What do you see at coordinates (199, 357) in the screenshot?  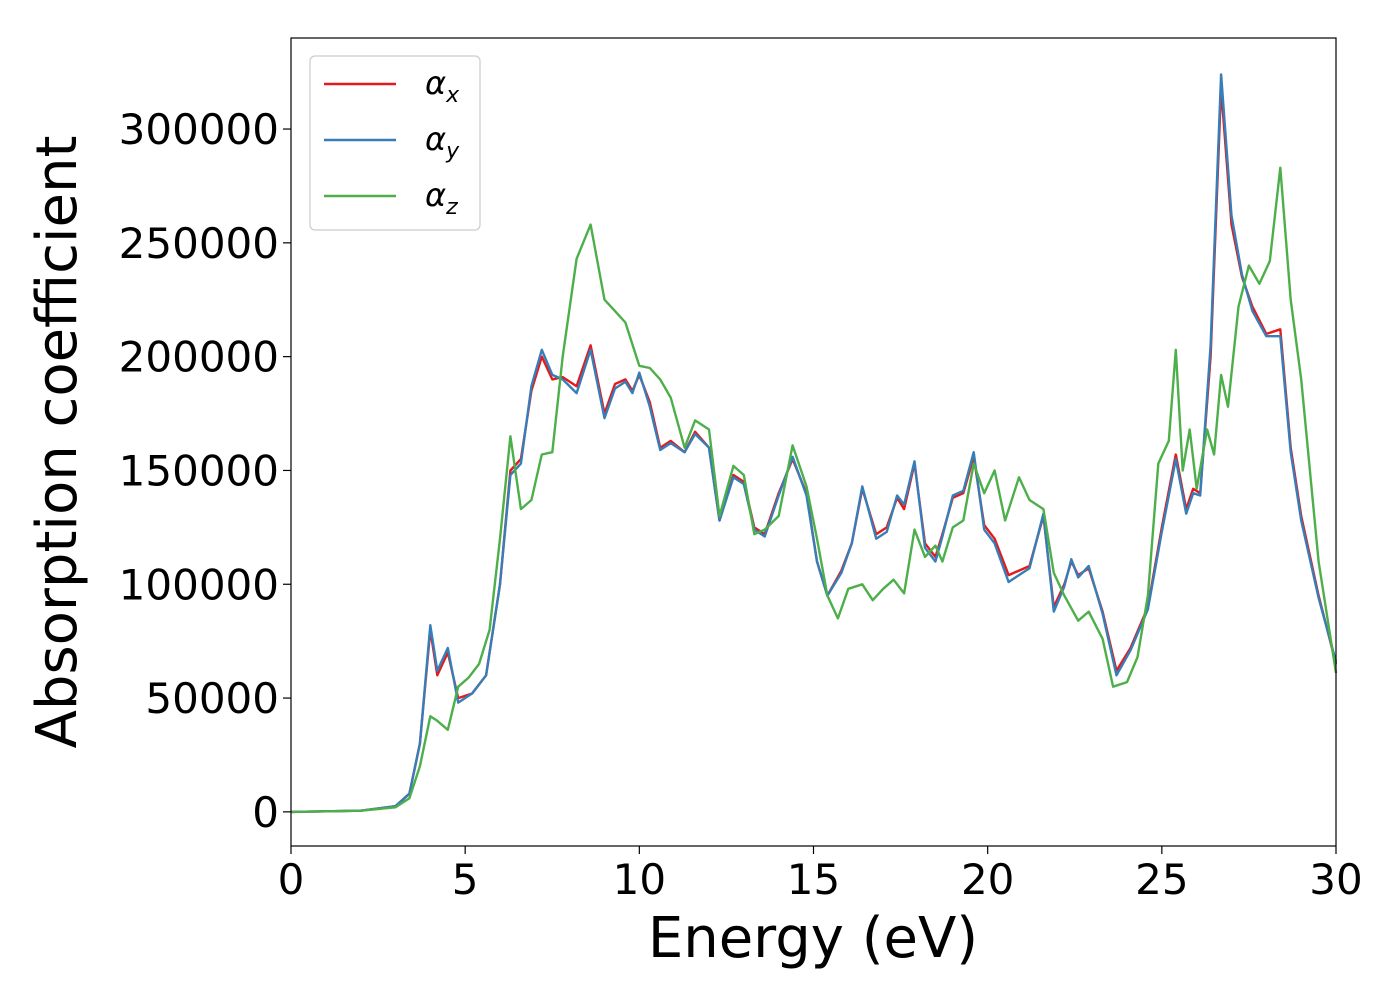 I see `y-tick-label: 200000` at bounding box center [199, 357].